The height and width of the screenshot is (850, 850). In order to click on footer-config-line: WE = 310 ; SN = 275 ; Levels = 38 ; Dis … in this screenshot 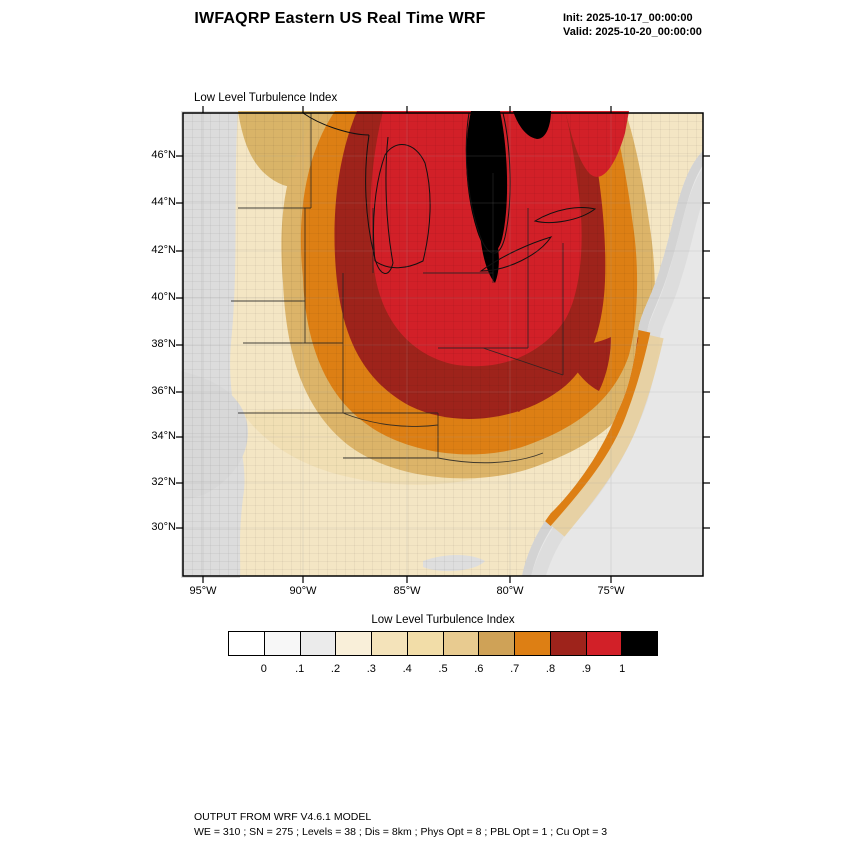, I will do `click(401, 831)`.